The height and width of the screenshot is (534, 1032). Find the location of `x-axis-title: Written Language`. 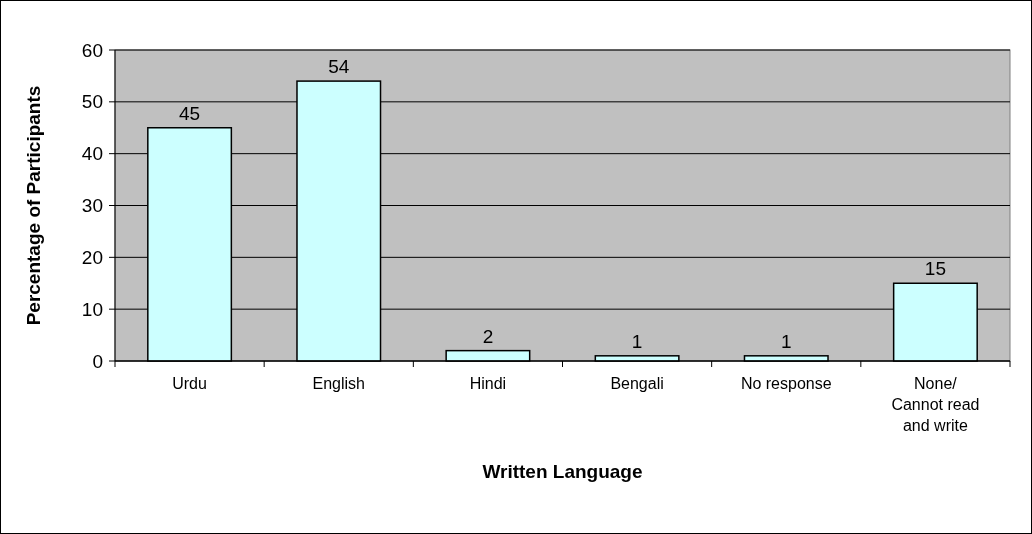

x-axis-title: Written Language is located at coordinates (562, 471).